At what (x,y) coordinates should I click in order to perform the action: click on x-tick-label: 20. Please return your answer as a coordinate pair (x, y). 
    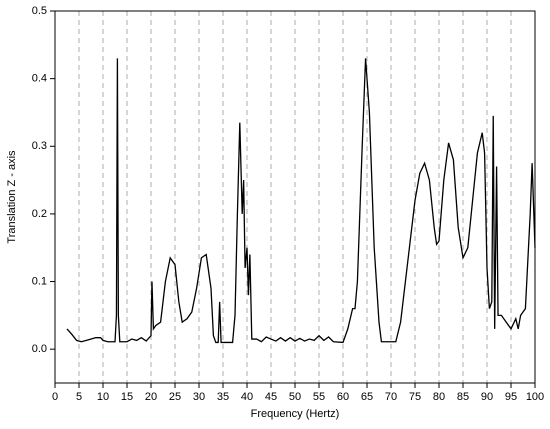
    Looking at the image, I should click on (151, 397).